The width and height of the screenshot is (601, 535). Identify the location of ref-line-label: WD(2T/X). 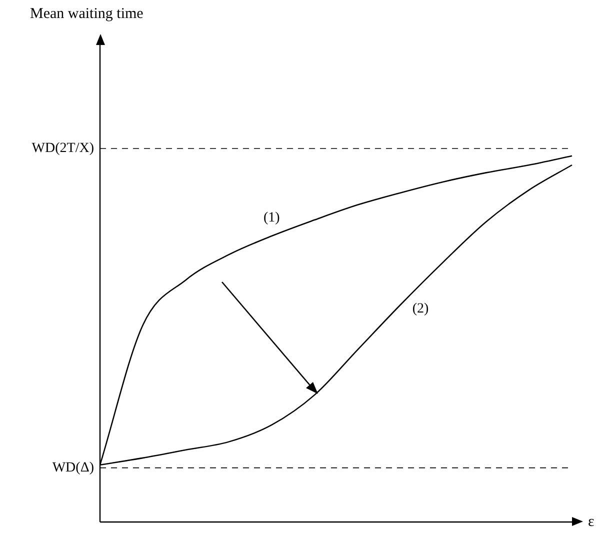
(63, 148).